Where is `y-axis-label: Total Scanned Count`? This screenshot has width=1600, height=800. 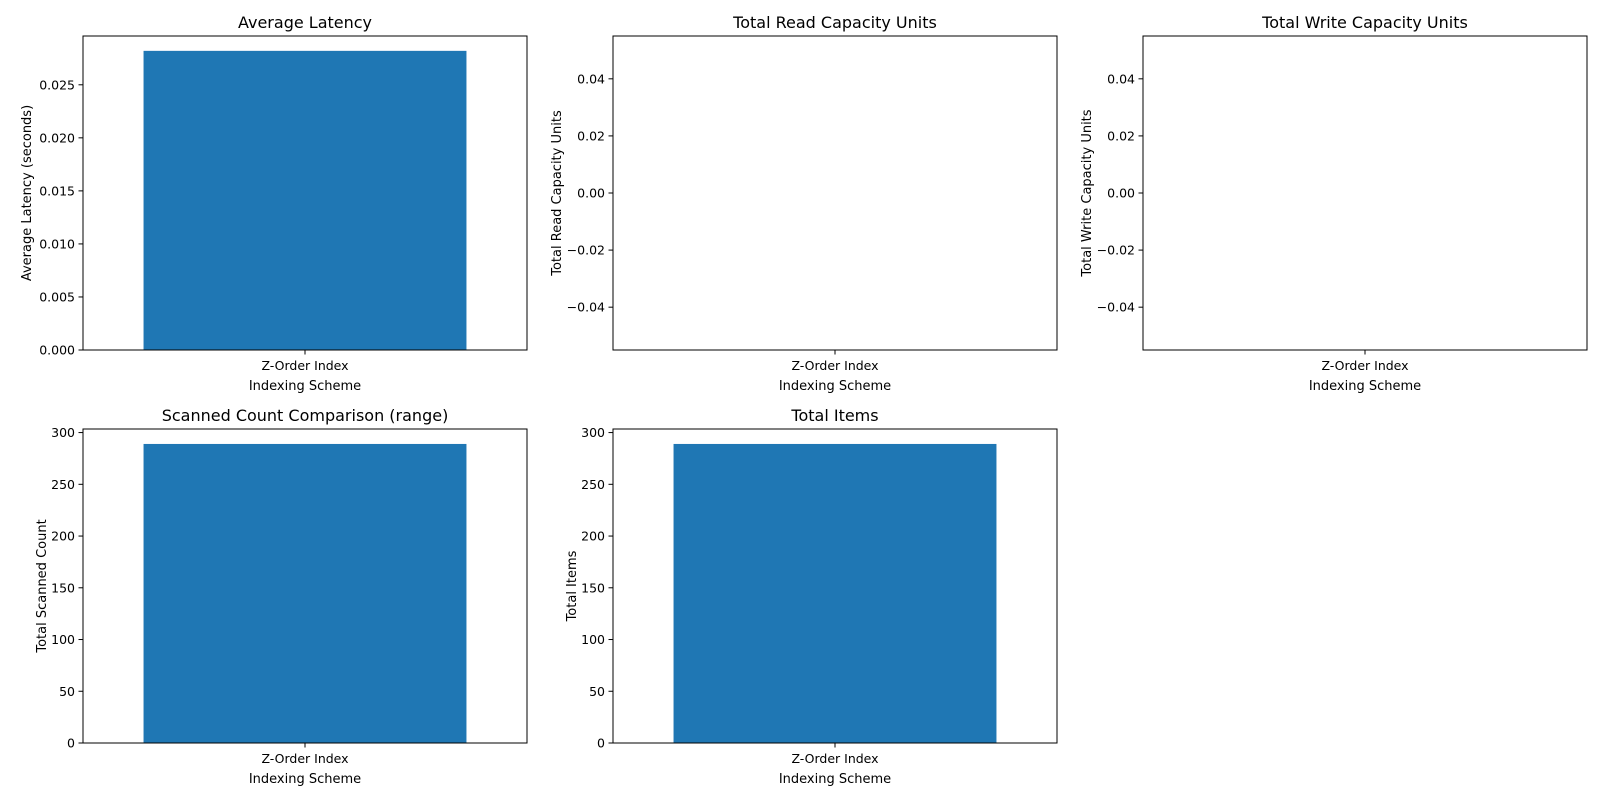 y-axis-label: Total Scanned Count is located at coordinates (42, 586).